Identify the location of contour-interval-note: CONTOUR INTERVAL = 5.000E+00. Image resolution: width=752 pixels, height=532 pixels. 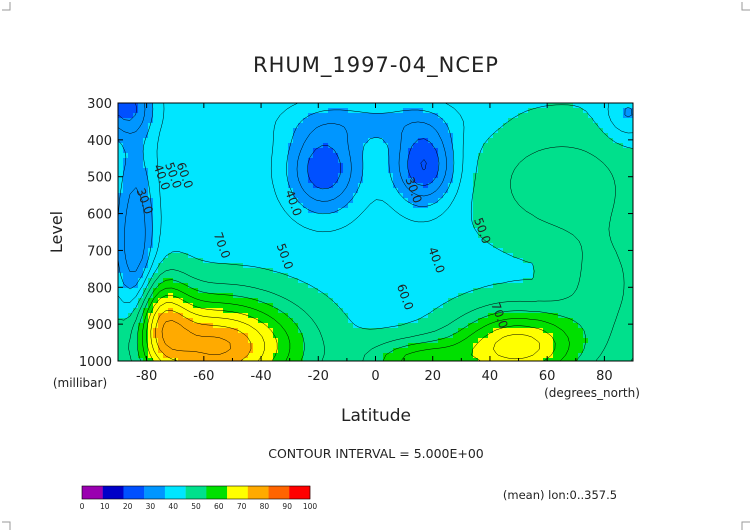
(376, 453).